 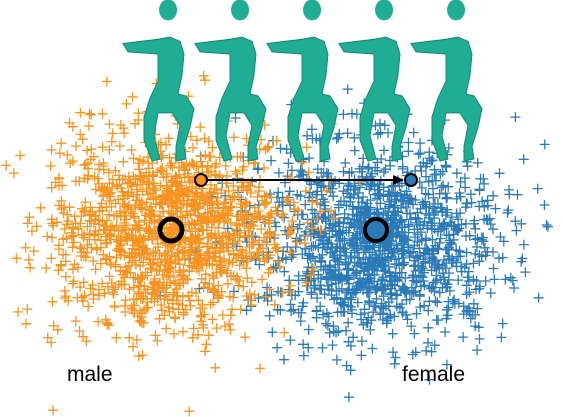 I want to click on female-centroid, so click(x=376, y=230).